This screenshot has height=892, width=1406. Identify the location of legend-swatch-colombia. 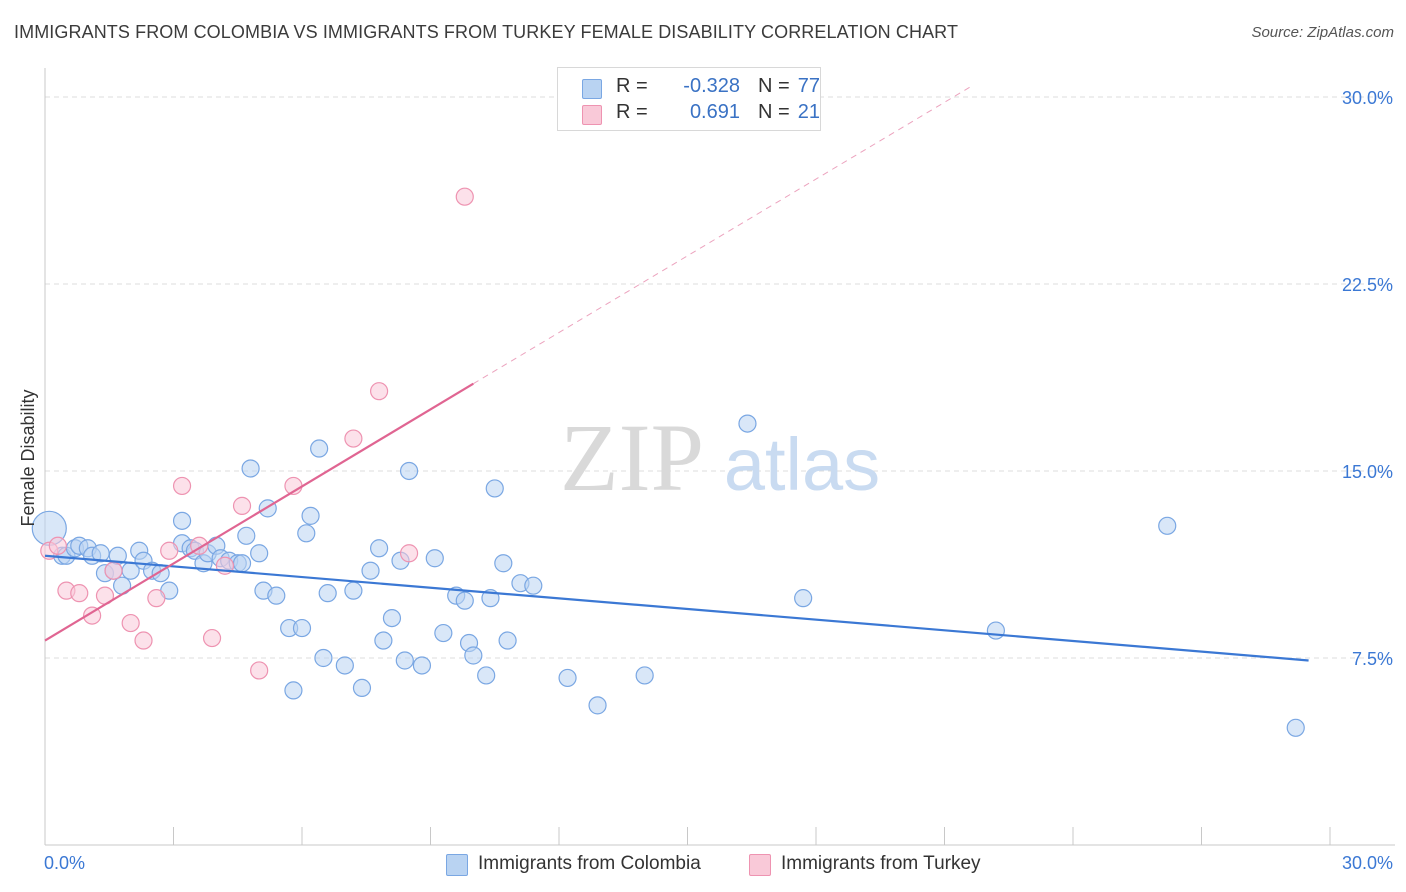
(592, 89).